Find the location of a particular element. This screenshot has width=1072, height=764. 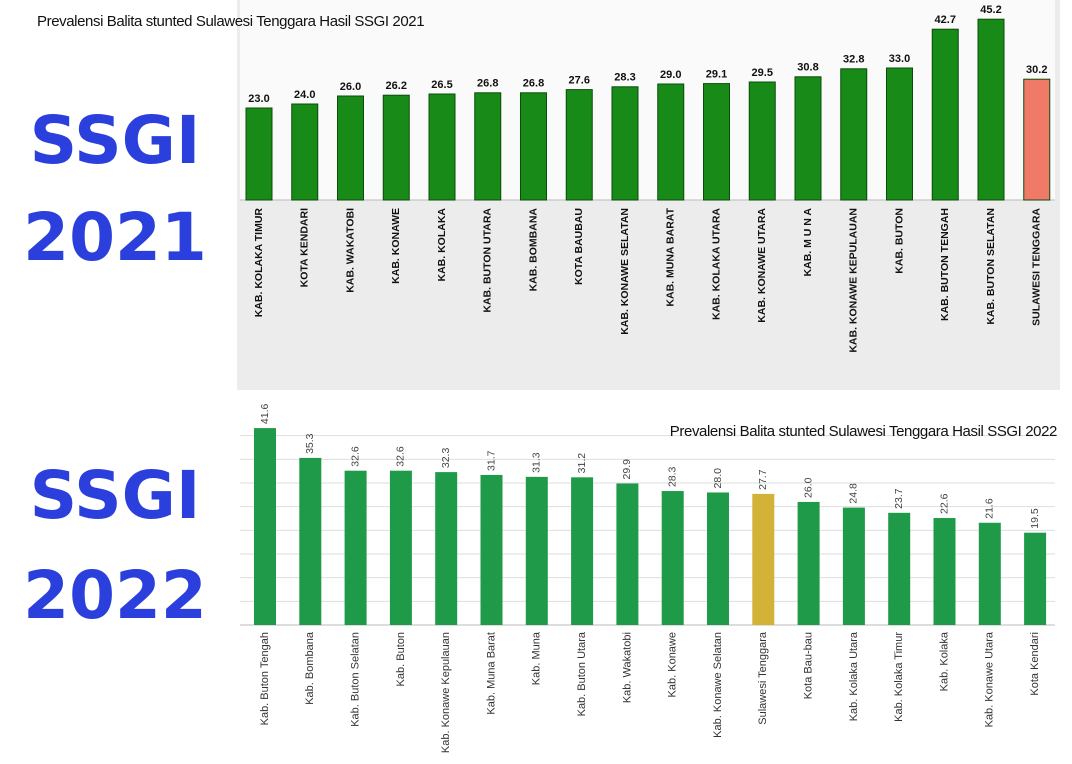

x-tick-label: KAB. KONAWE KEPULAUAN is located at coordinates (854, 280).